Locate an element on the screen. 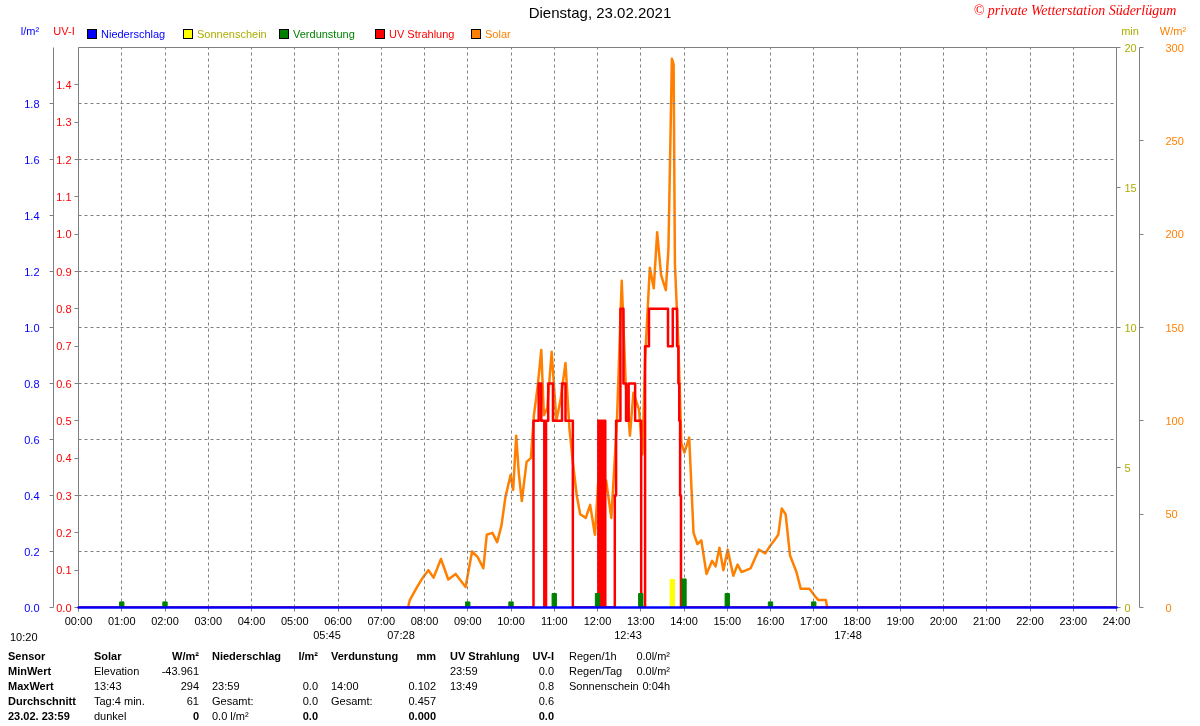 This screenshot has width=1200, height=726. x-tick-label: 01:00 is located at coordinates (121, 620).